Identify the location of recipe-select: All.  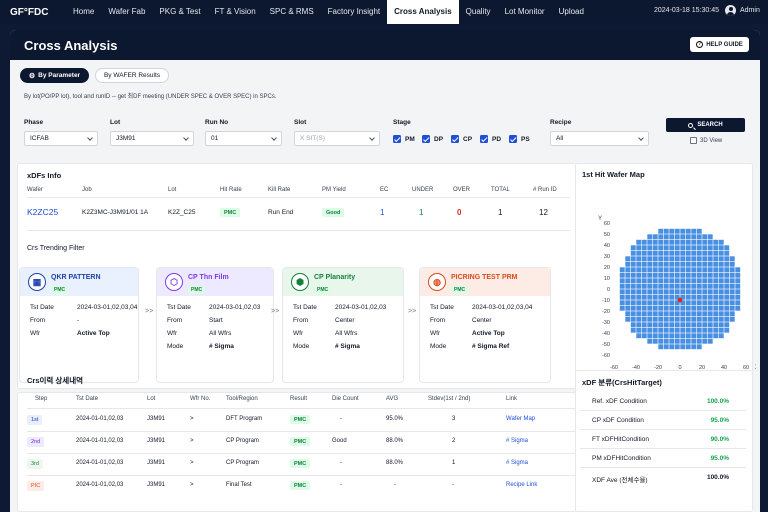
(599, 138).